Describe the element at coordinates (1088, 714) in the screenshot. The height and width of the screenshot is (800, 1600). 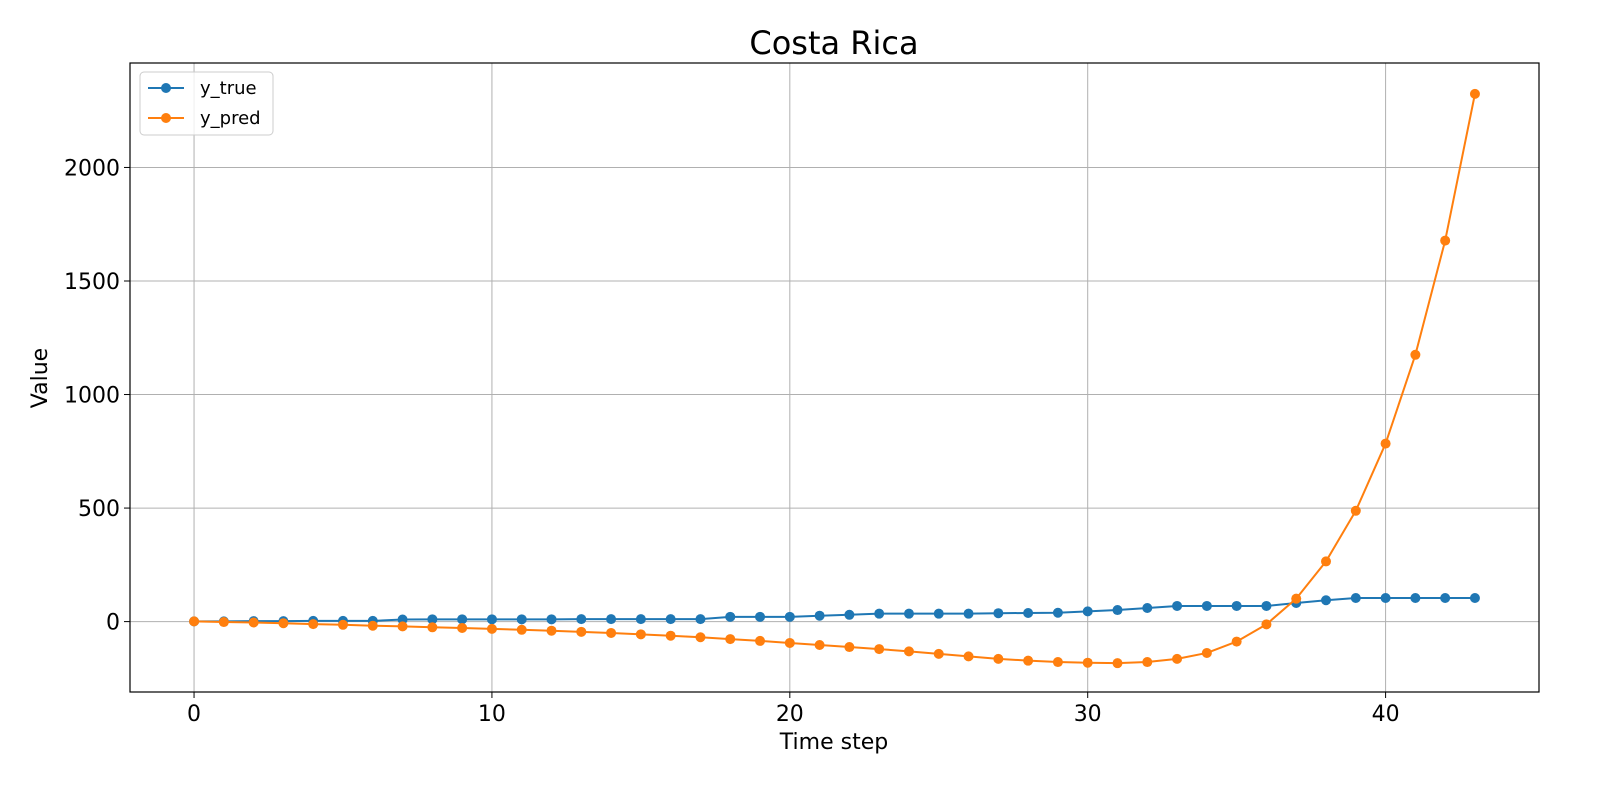
I see `x-tick-label: 30` at that location.